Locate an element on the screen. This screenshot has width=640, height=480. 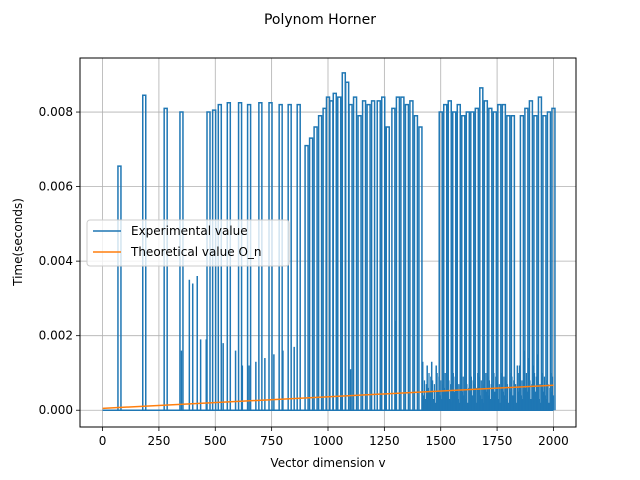
legend-label-experimental: Experimental value is located at coordinates (189, 231).